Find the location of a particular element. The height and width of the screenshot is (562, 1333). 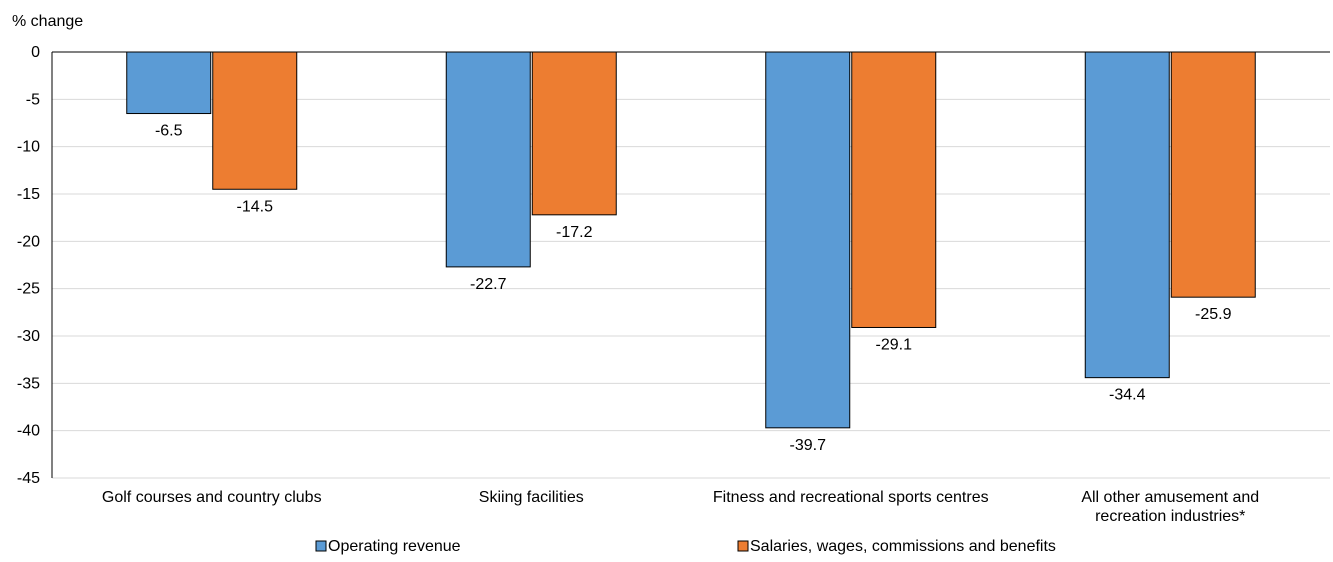

y-tick-label: -20 is located at coordinates (28, 241).